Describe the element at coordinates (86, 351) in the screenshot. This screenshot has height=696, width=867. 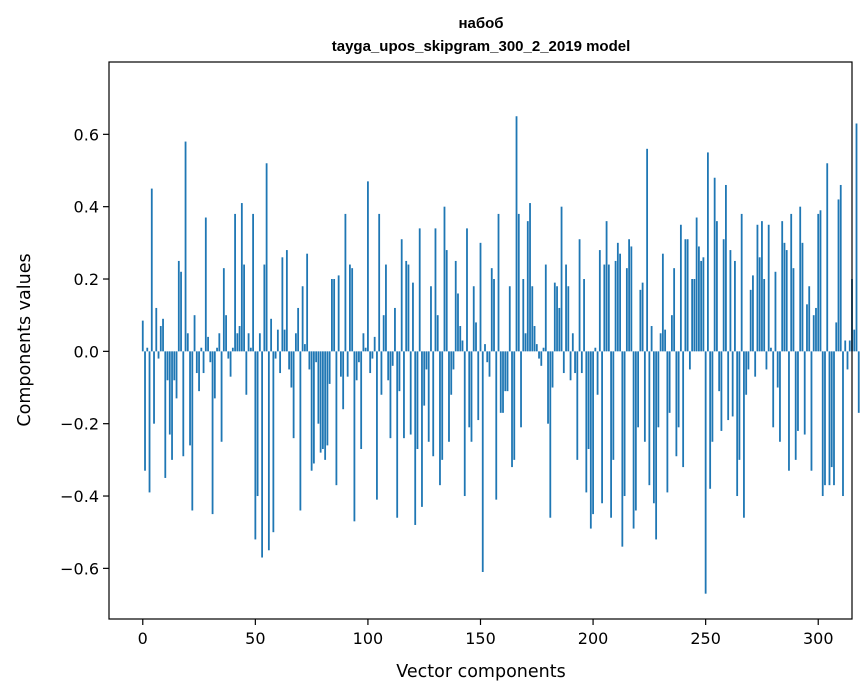
I see `y-tick-label: 0.0` at that location.